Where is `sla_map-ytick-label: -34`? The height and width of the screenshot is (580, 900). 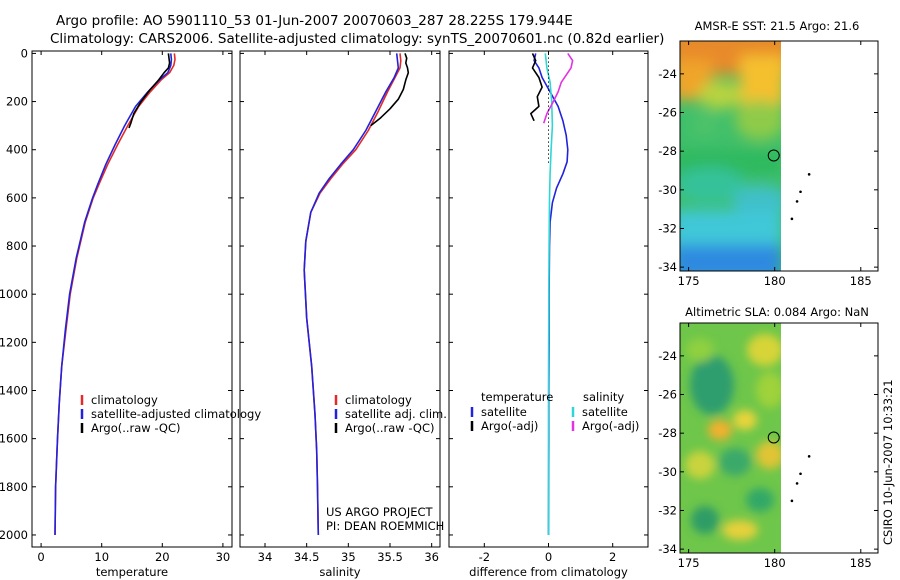 sla_map-ytick-label: -34 is located at coordinates (667, 549).